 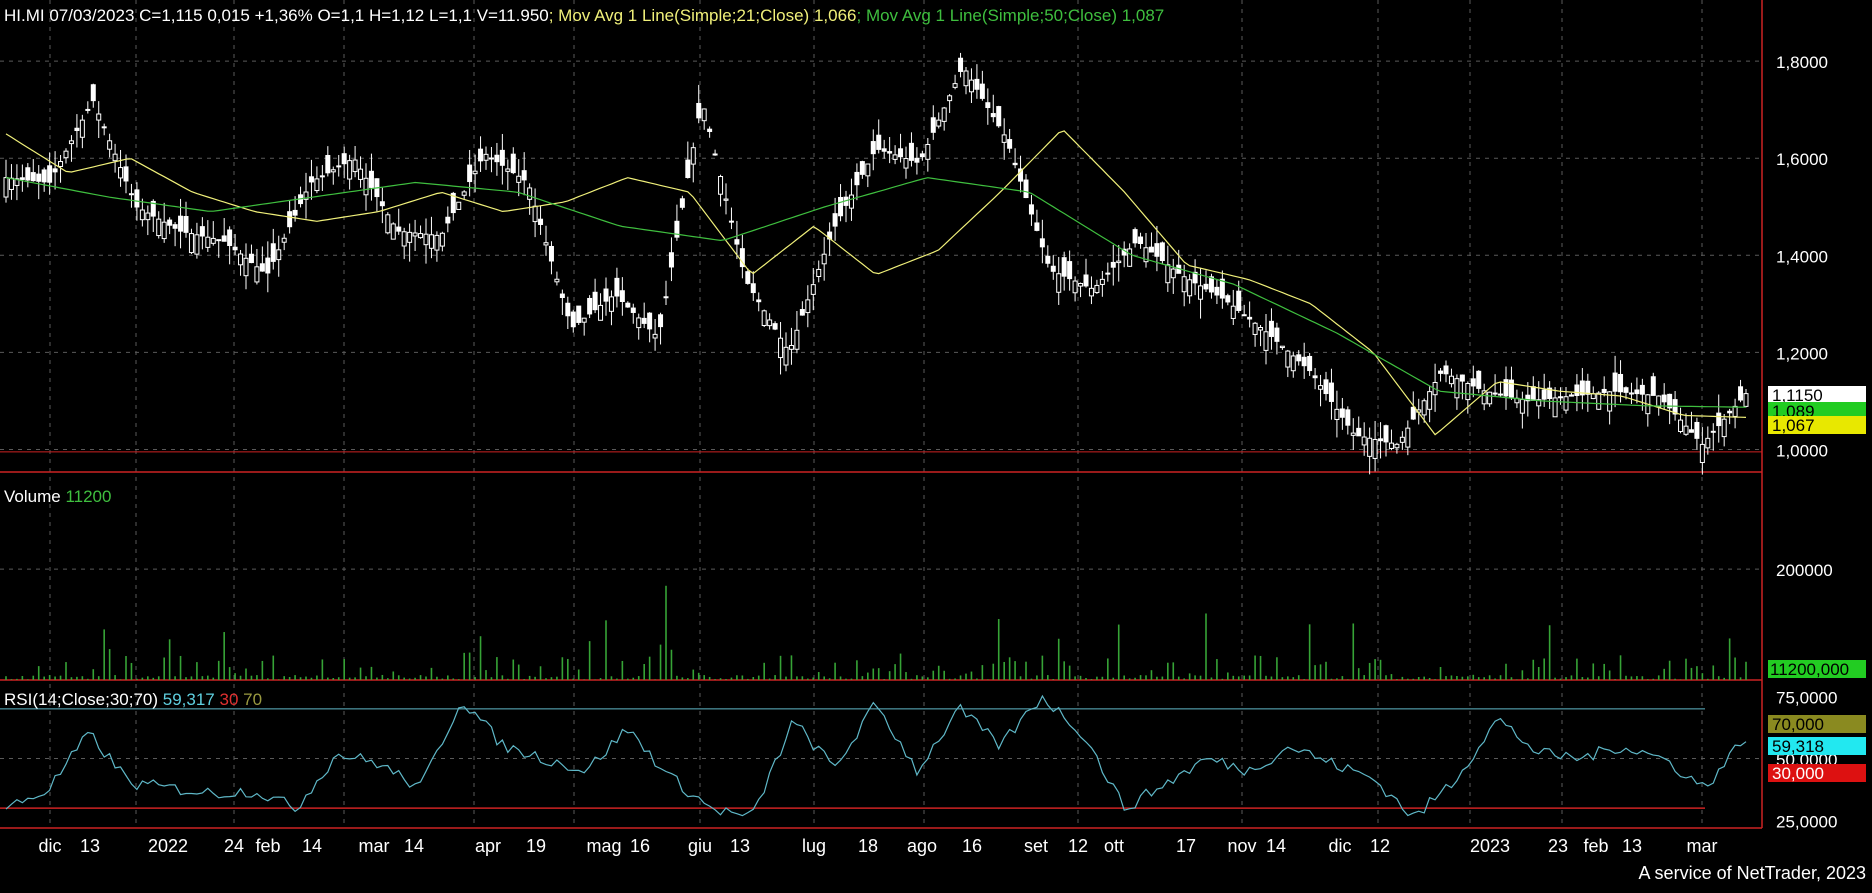 What do you see at coordinates (536, 846) in the screenshot?
I see `x-label-9: 19` at bounding box center [536, 846].